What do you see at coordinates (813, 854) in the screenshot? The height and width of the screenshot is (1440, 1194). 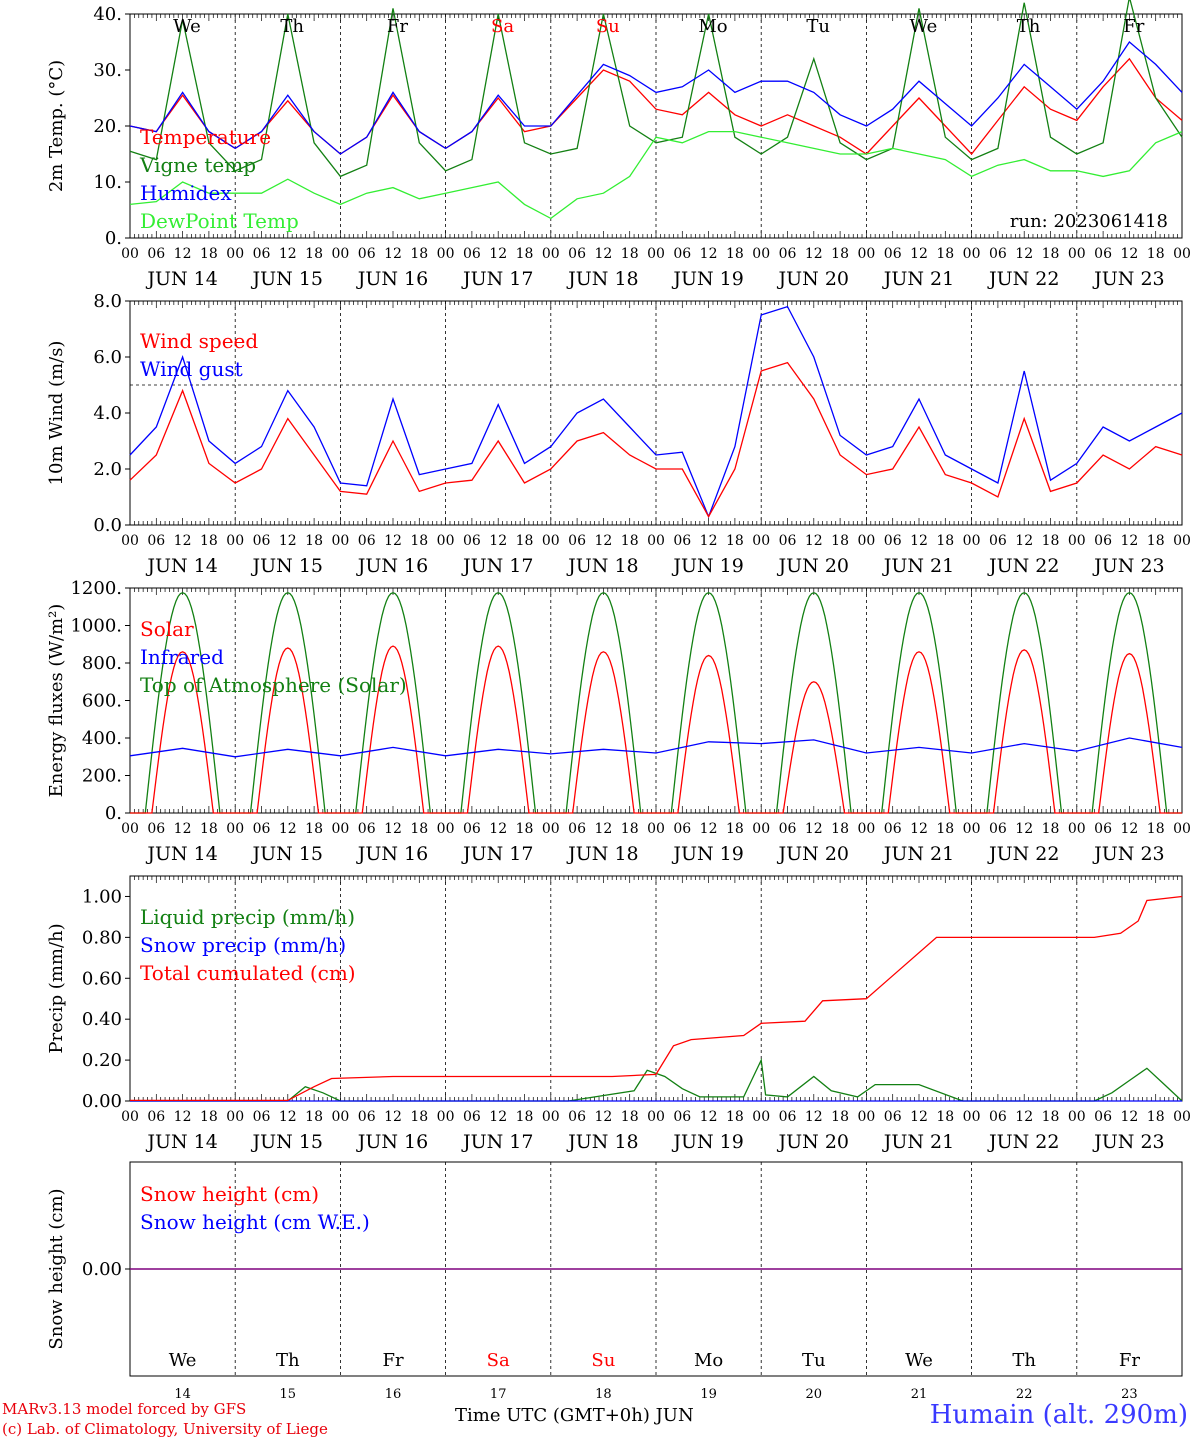 I see `date-label: JUN 20` at bounding box center [813, 854].